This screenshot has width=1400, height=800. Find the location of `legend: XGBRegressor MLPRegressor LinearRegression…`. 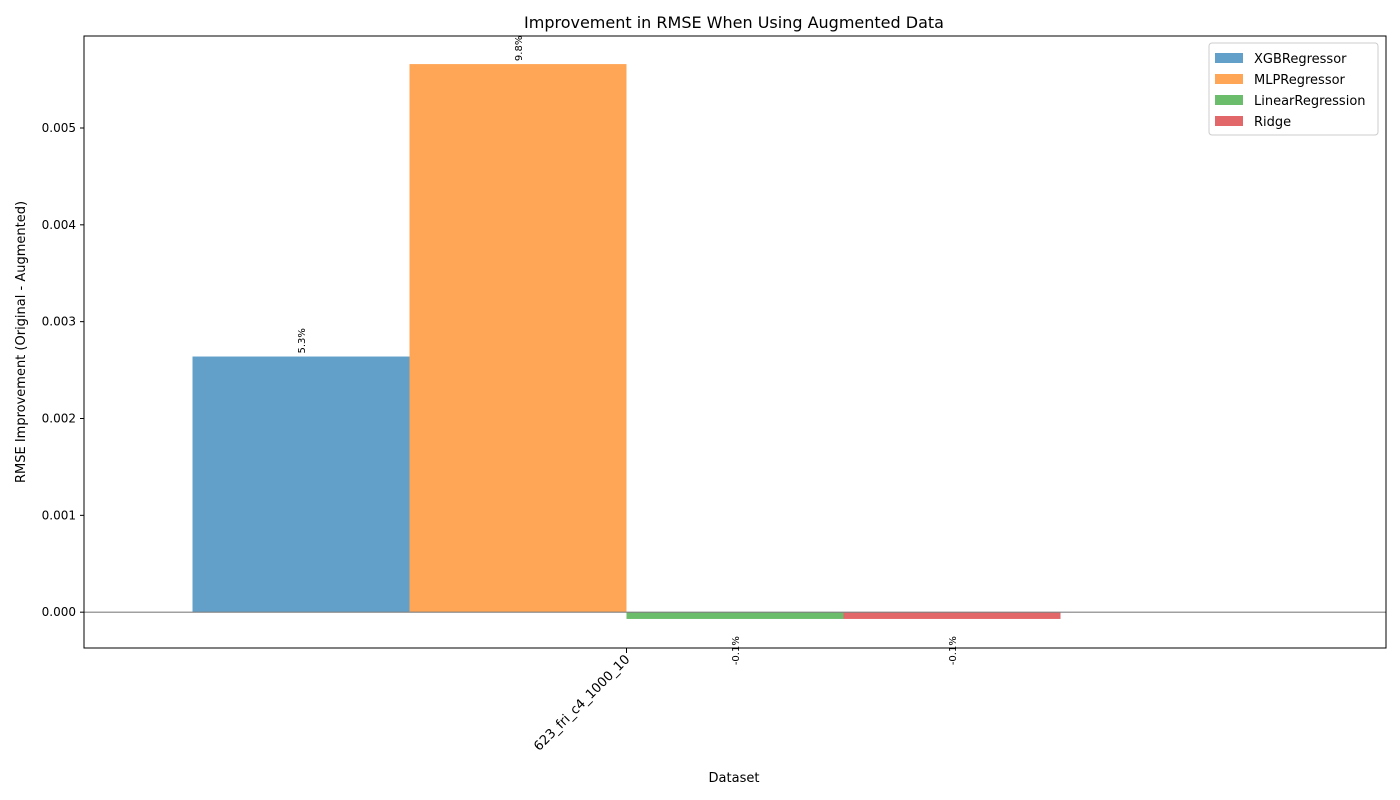

legend: XGBRegressor MLPRegressor LinearRegression… is located at coordinates (1293, 89).